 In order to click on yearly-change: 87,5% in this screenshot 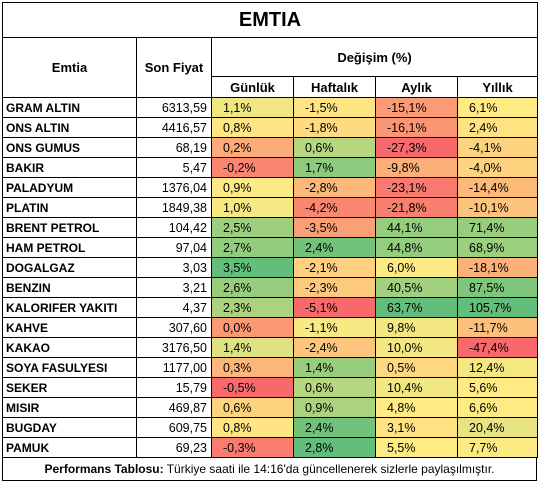, I will do `click(497, 287)`.